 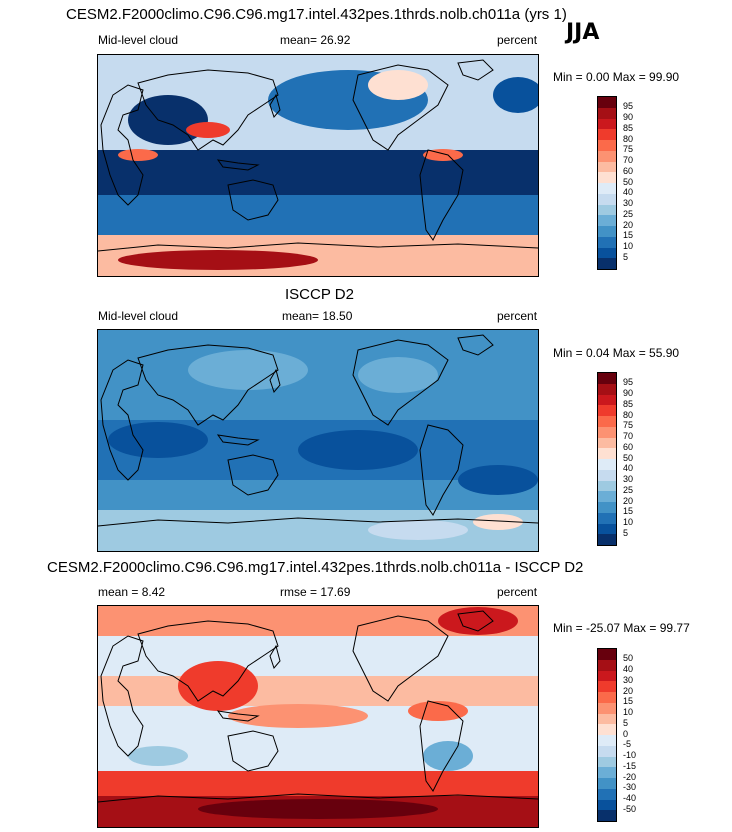 I want to click on panel1-colorbar, so click(x=607, y=183).